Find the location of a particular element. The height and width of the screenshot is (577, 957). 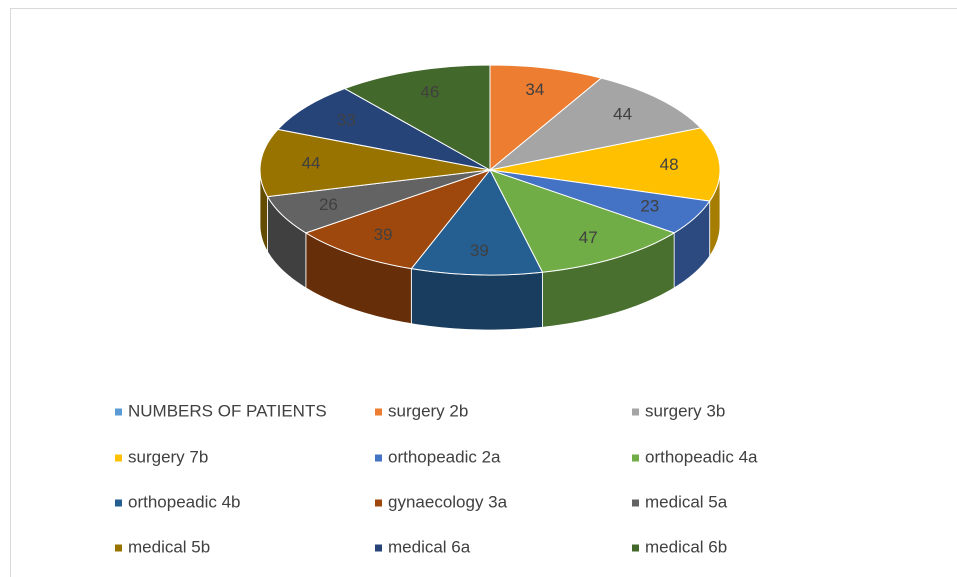

legend-label: medical 6b is located at coordinates (686, 546).